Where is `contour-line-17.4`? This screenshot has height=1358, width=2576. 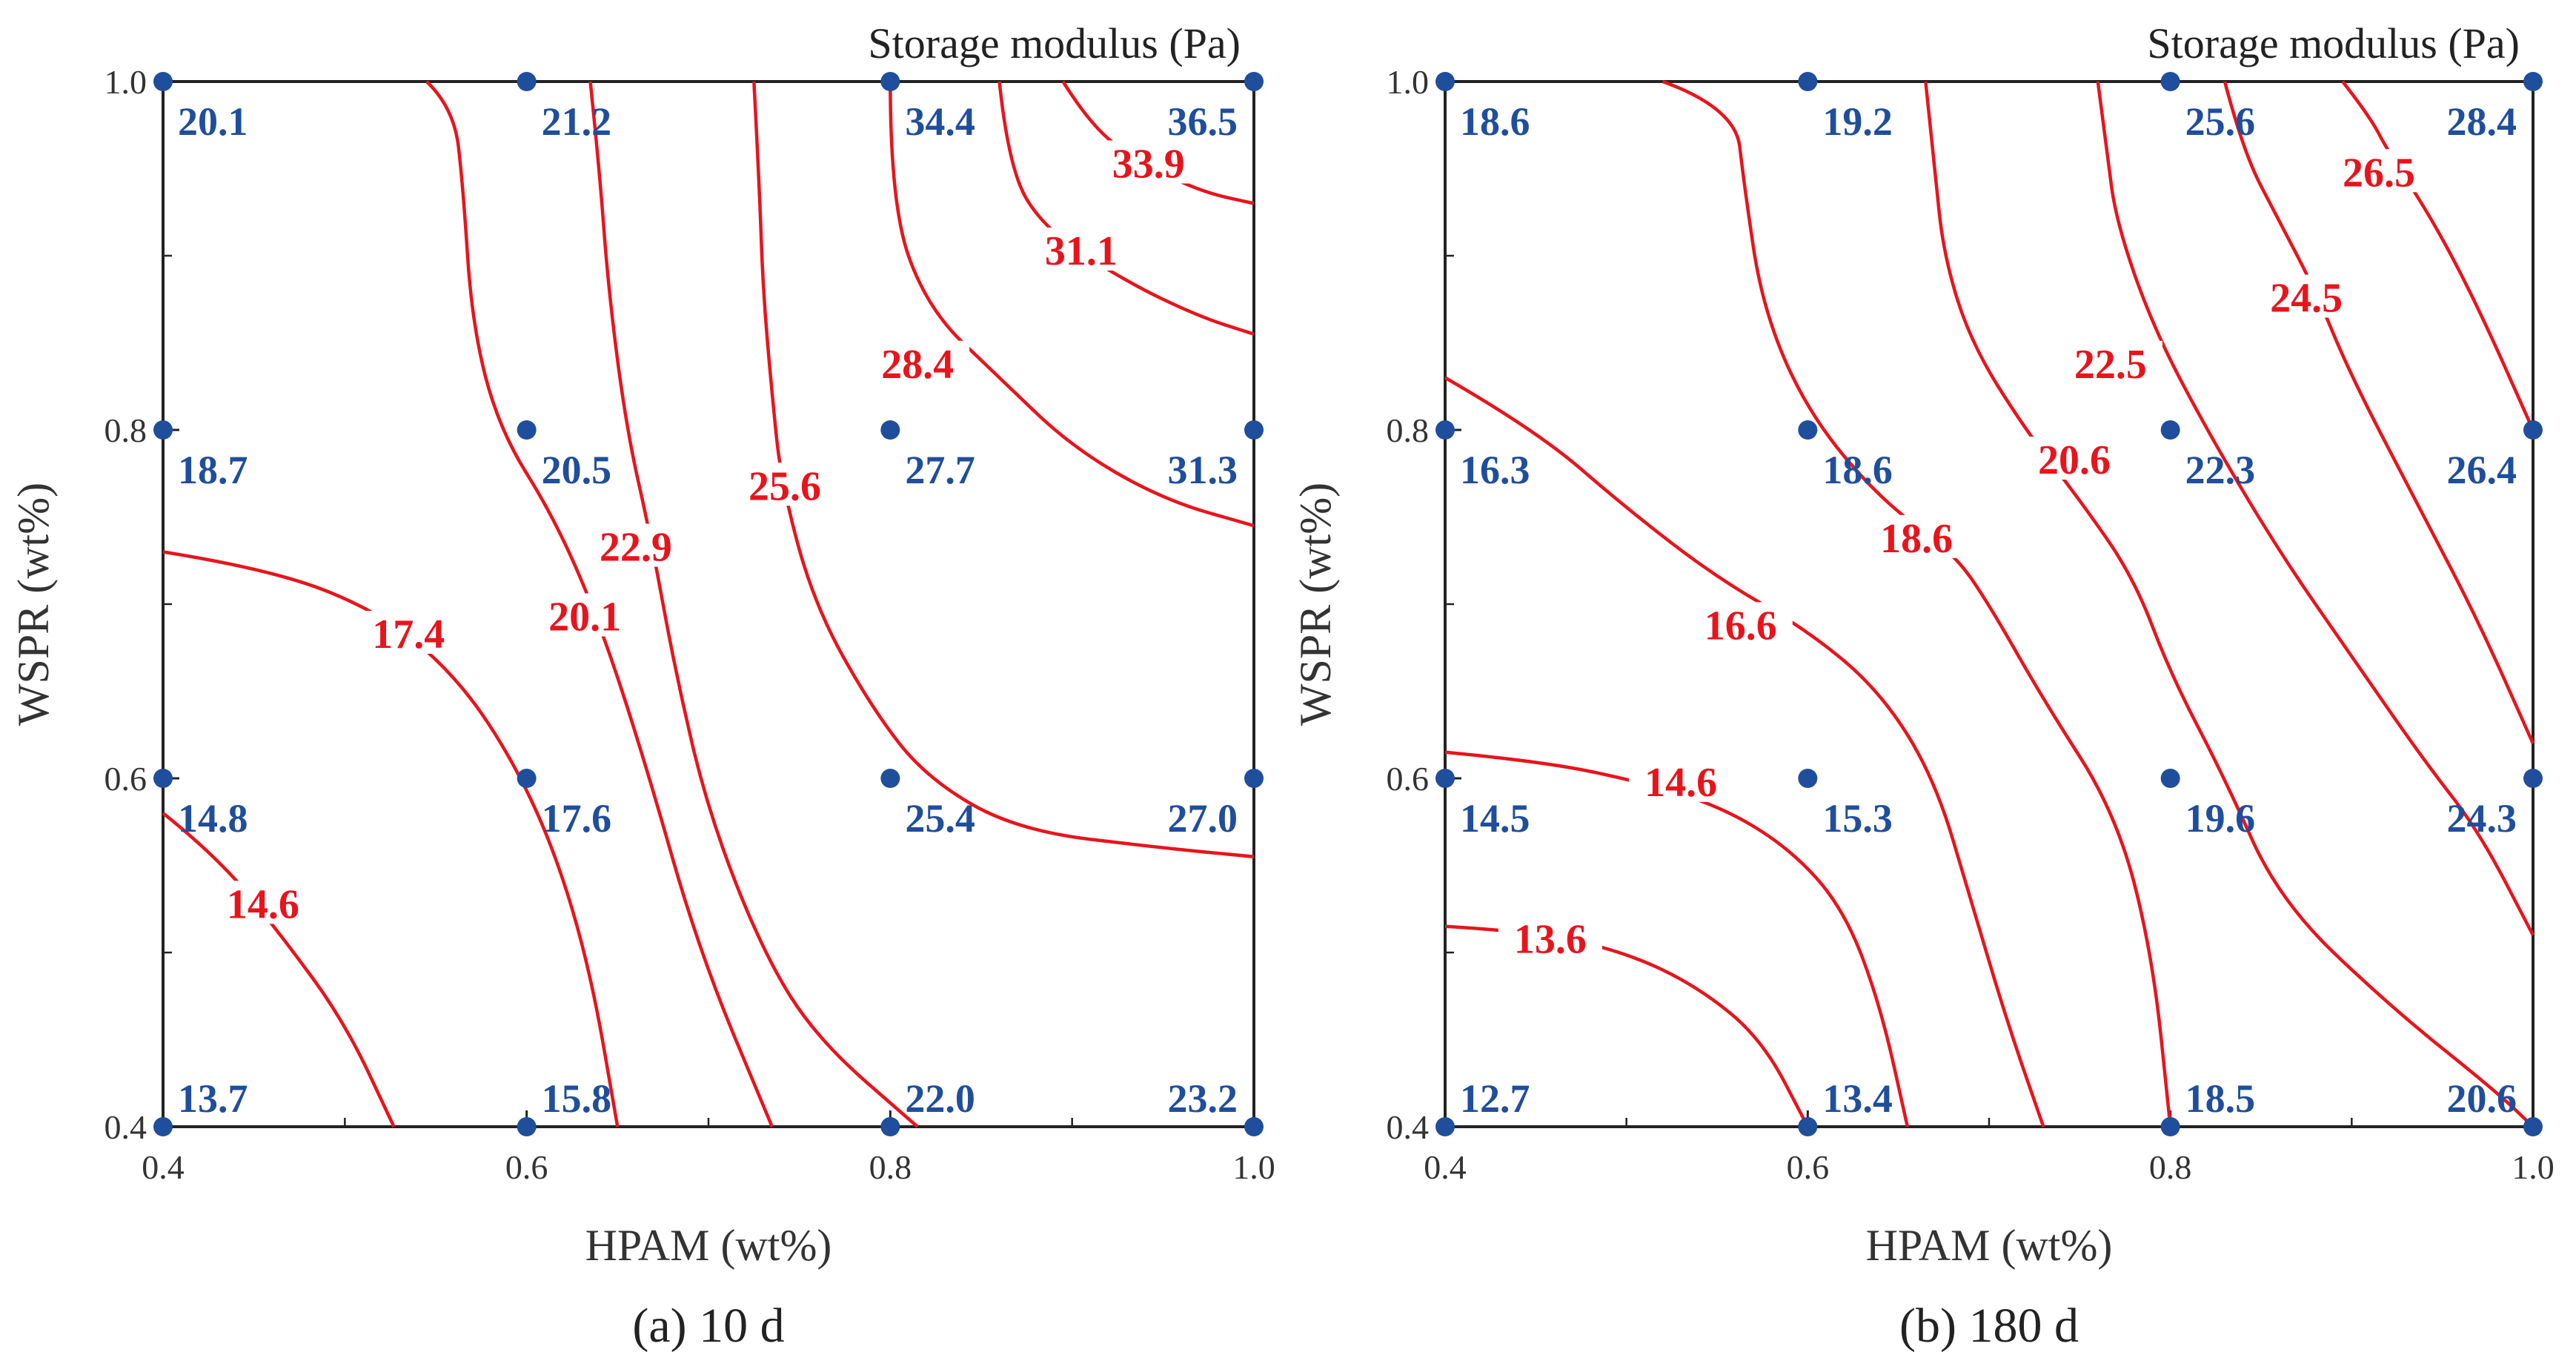
contour-line-17.4 is located at coordinates (391, 838).